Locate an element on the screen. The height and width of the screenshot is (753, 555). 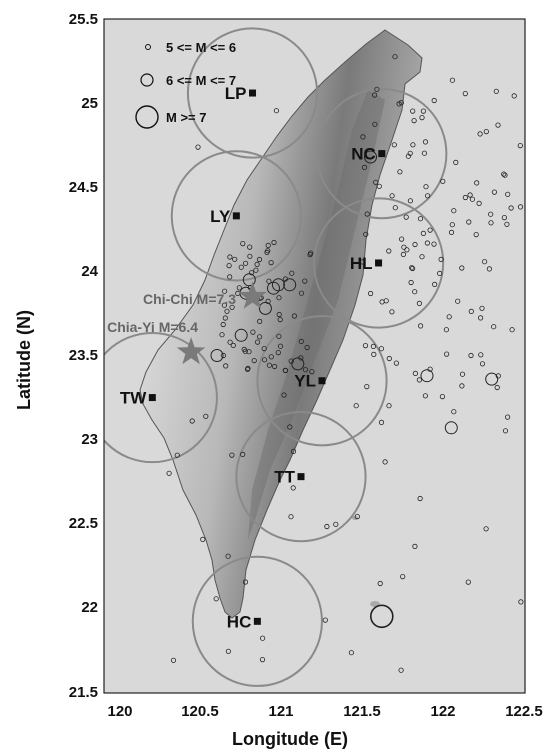
legend-symbol-medium is located at coordinates (147, 80).